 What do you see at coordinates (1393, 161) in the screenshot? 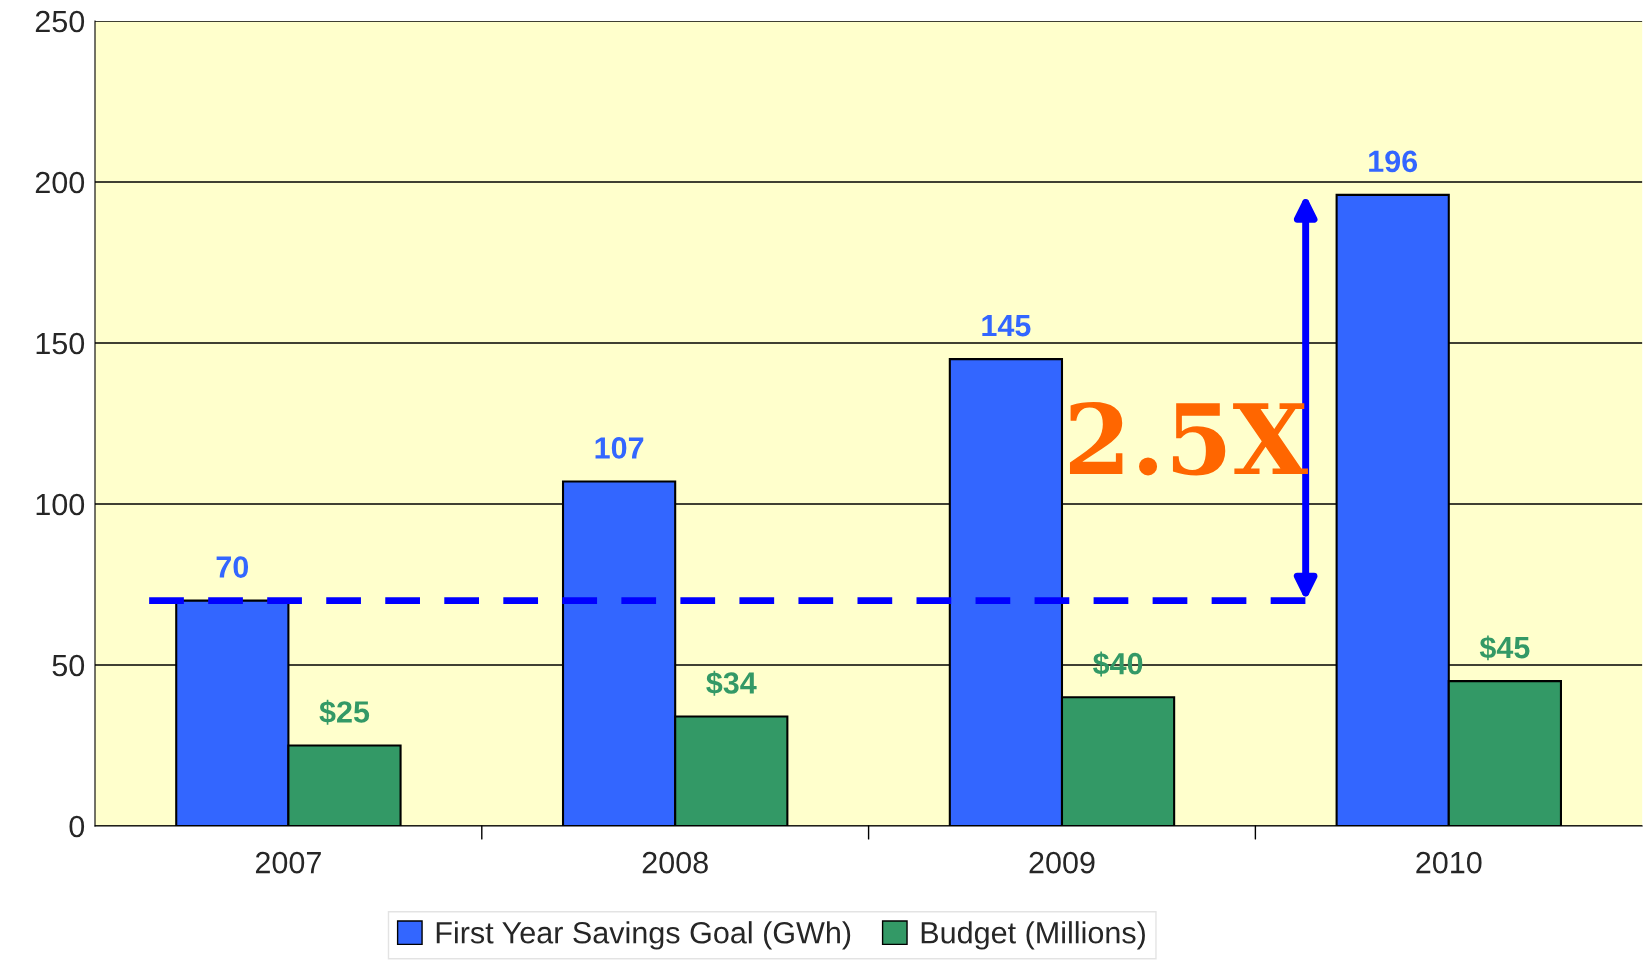
I see `data-label: 196` at bounding box center [1393, 161].